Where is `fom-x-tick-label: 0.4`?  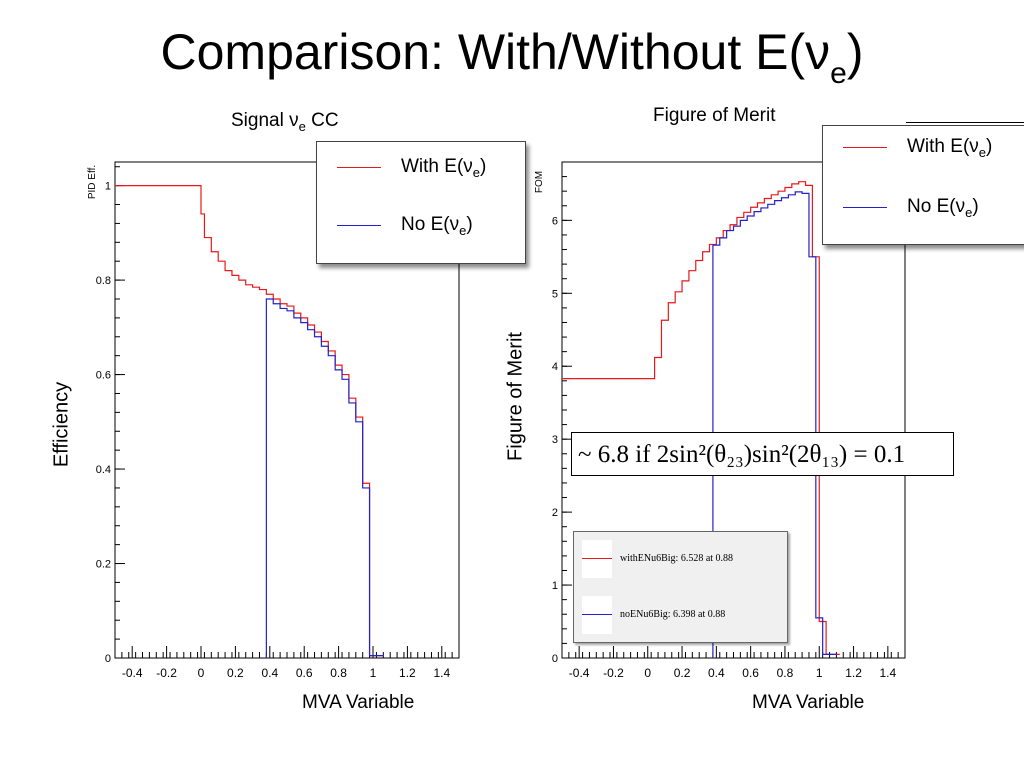
fom-x-tick-label: 0.4 is located at coordinates (716, 673).